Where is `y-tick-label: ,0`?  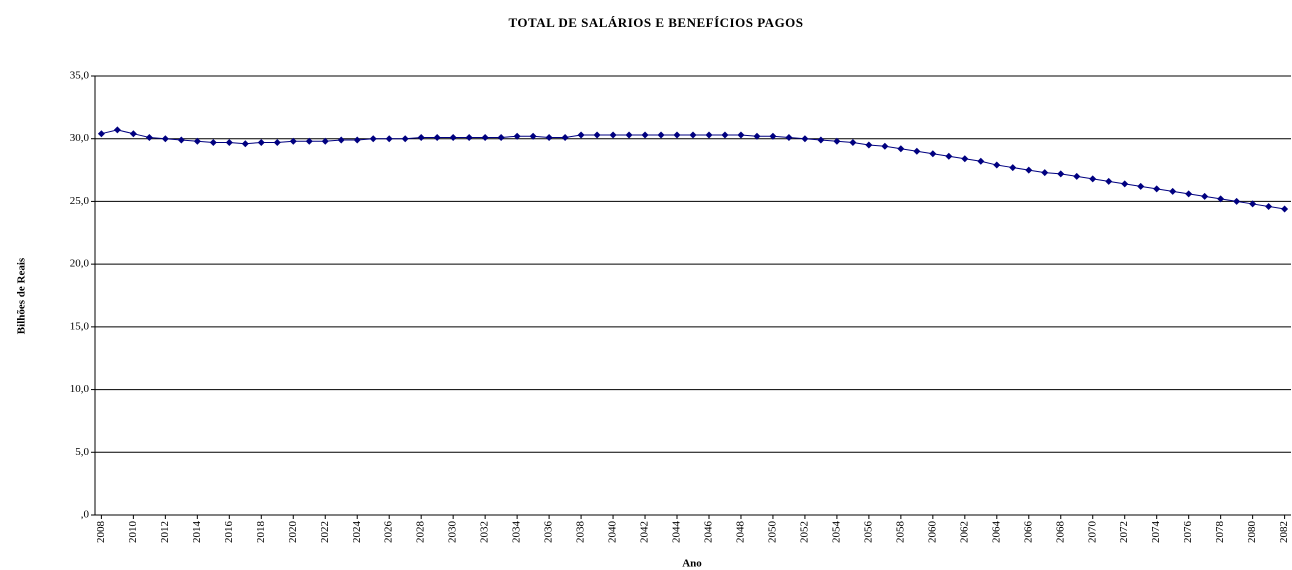 y-tick-label: ,0 is located at coordinates (85, 515).